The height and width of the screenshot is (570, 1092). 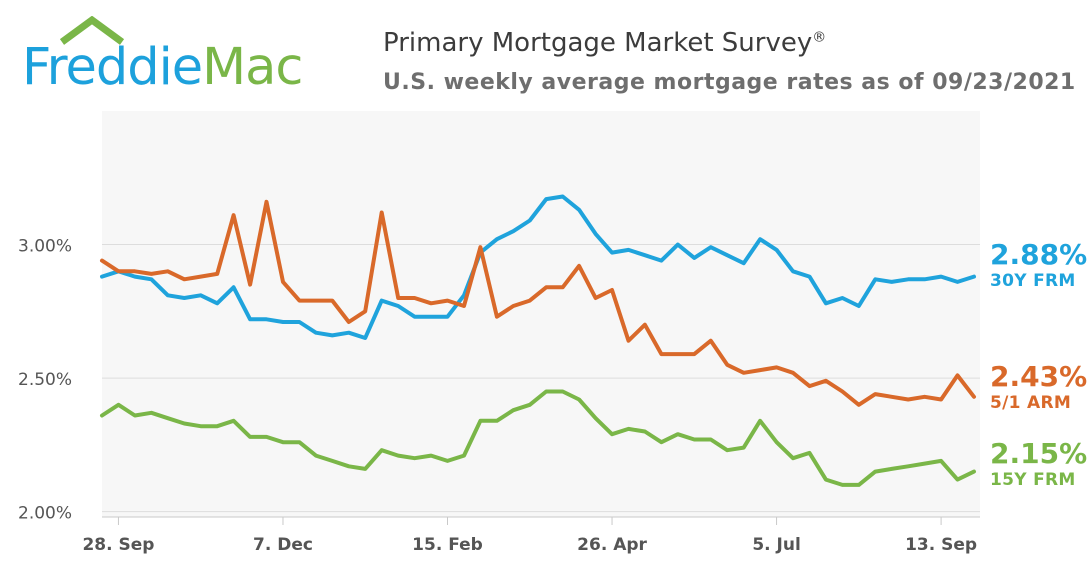 I want to click on frm15-series-name: 15Y FRM, so click(x=1033, y=480).